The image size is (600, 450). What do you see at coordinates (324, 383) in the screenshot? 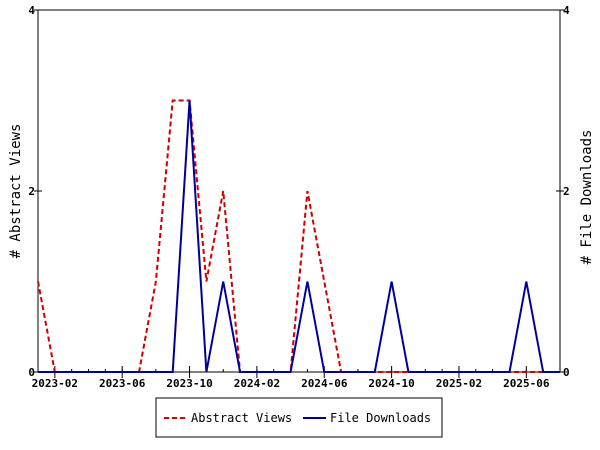
I see `x-tick-label: 2024-06` at bounding box center [324, 383].